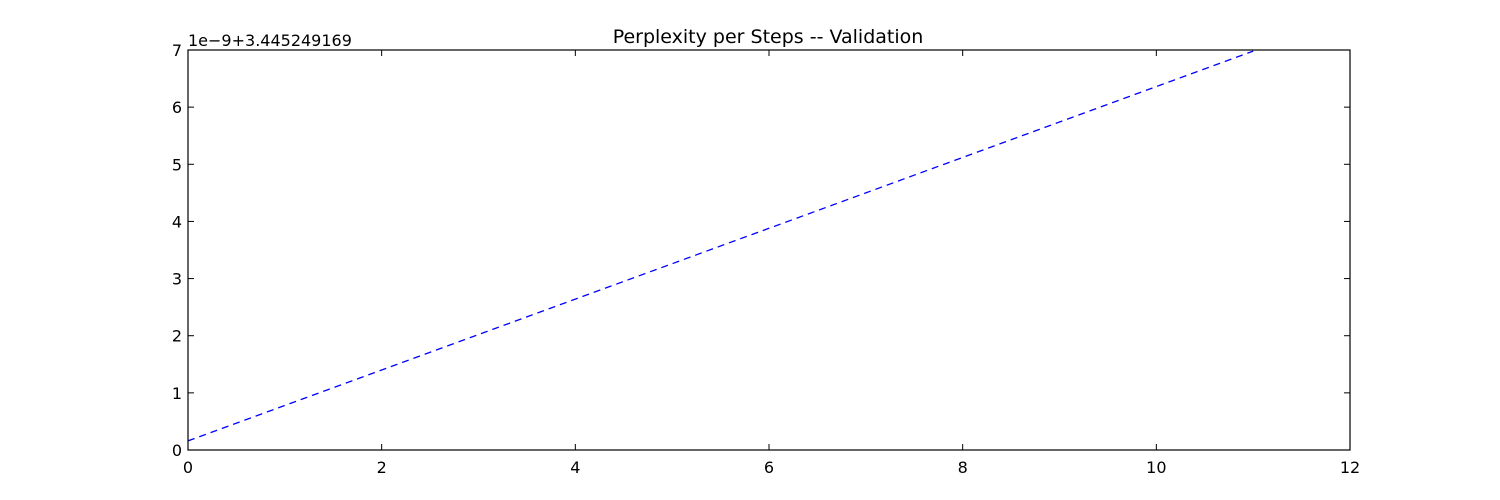 The width and height of the screenshot is (1500, 500). I want to click on y-axis-offset-label: 1e−9+3.445249169, so click(270, 40).